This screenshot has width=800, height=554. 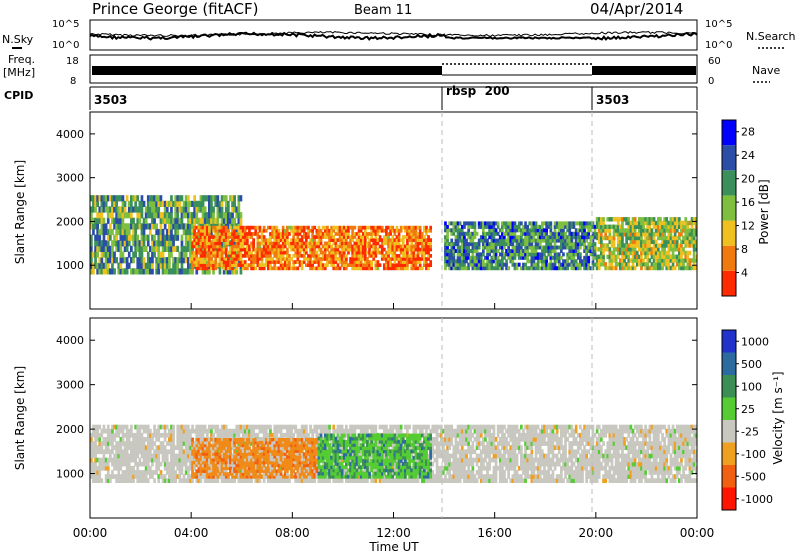 What do you see at coordinates (766, 70) in the screenshot?
I see `nave-label: Nave` at bounding box center [766, 70].